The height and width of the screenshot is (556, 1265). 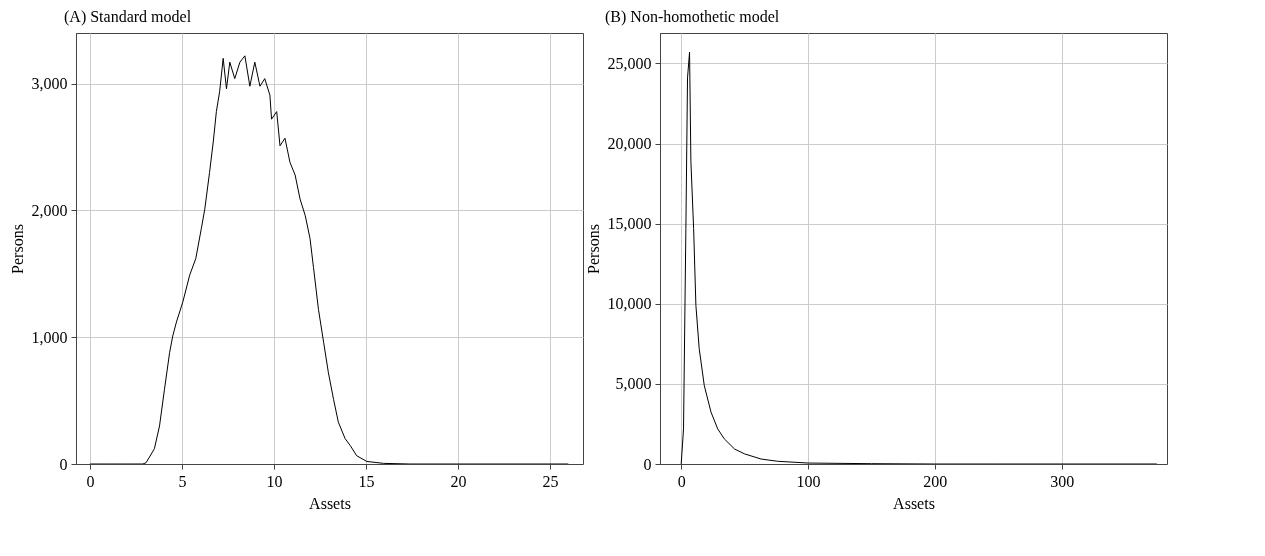 I want to click on x-tick-label: 5, so click(x=182, y=481).